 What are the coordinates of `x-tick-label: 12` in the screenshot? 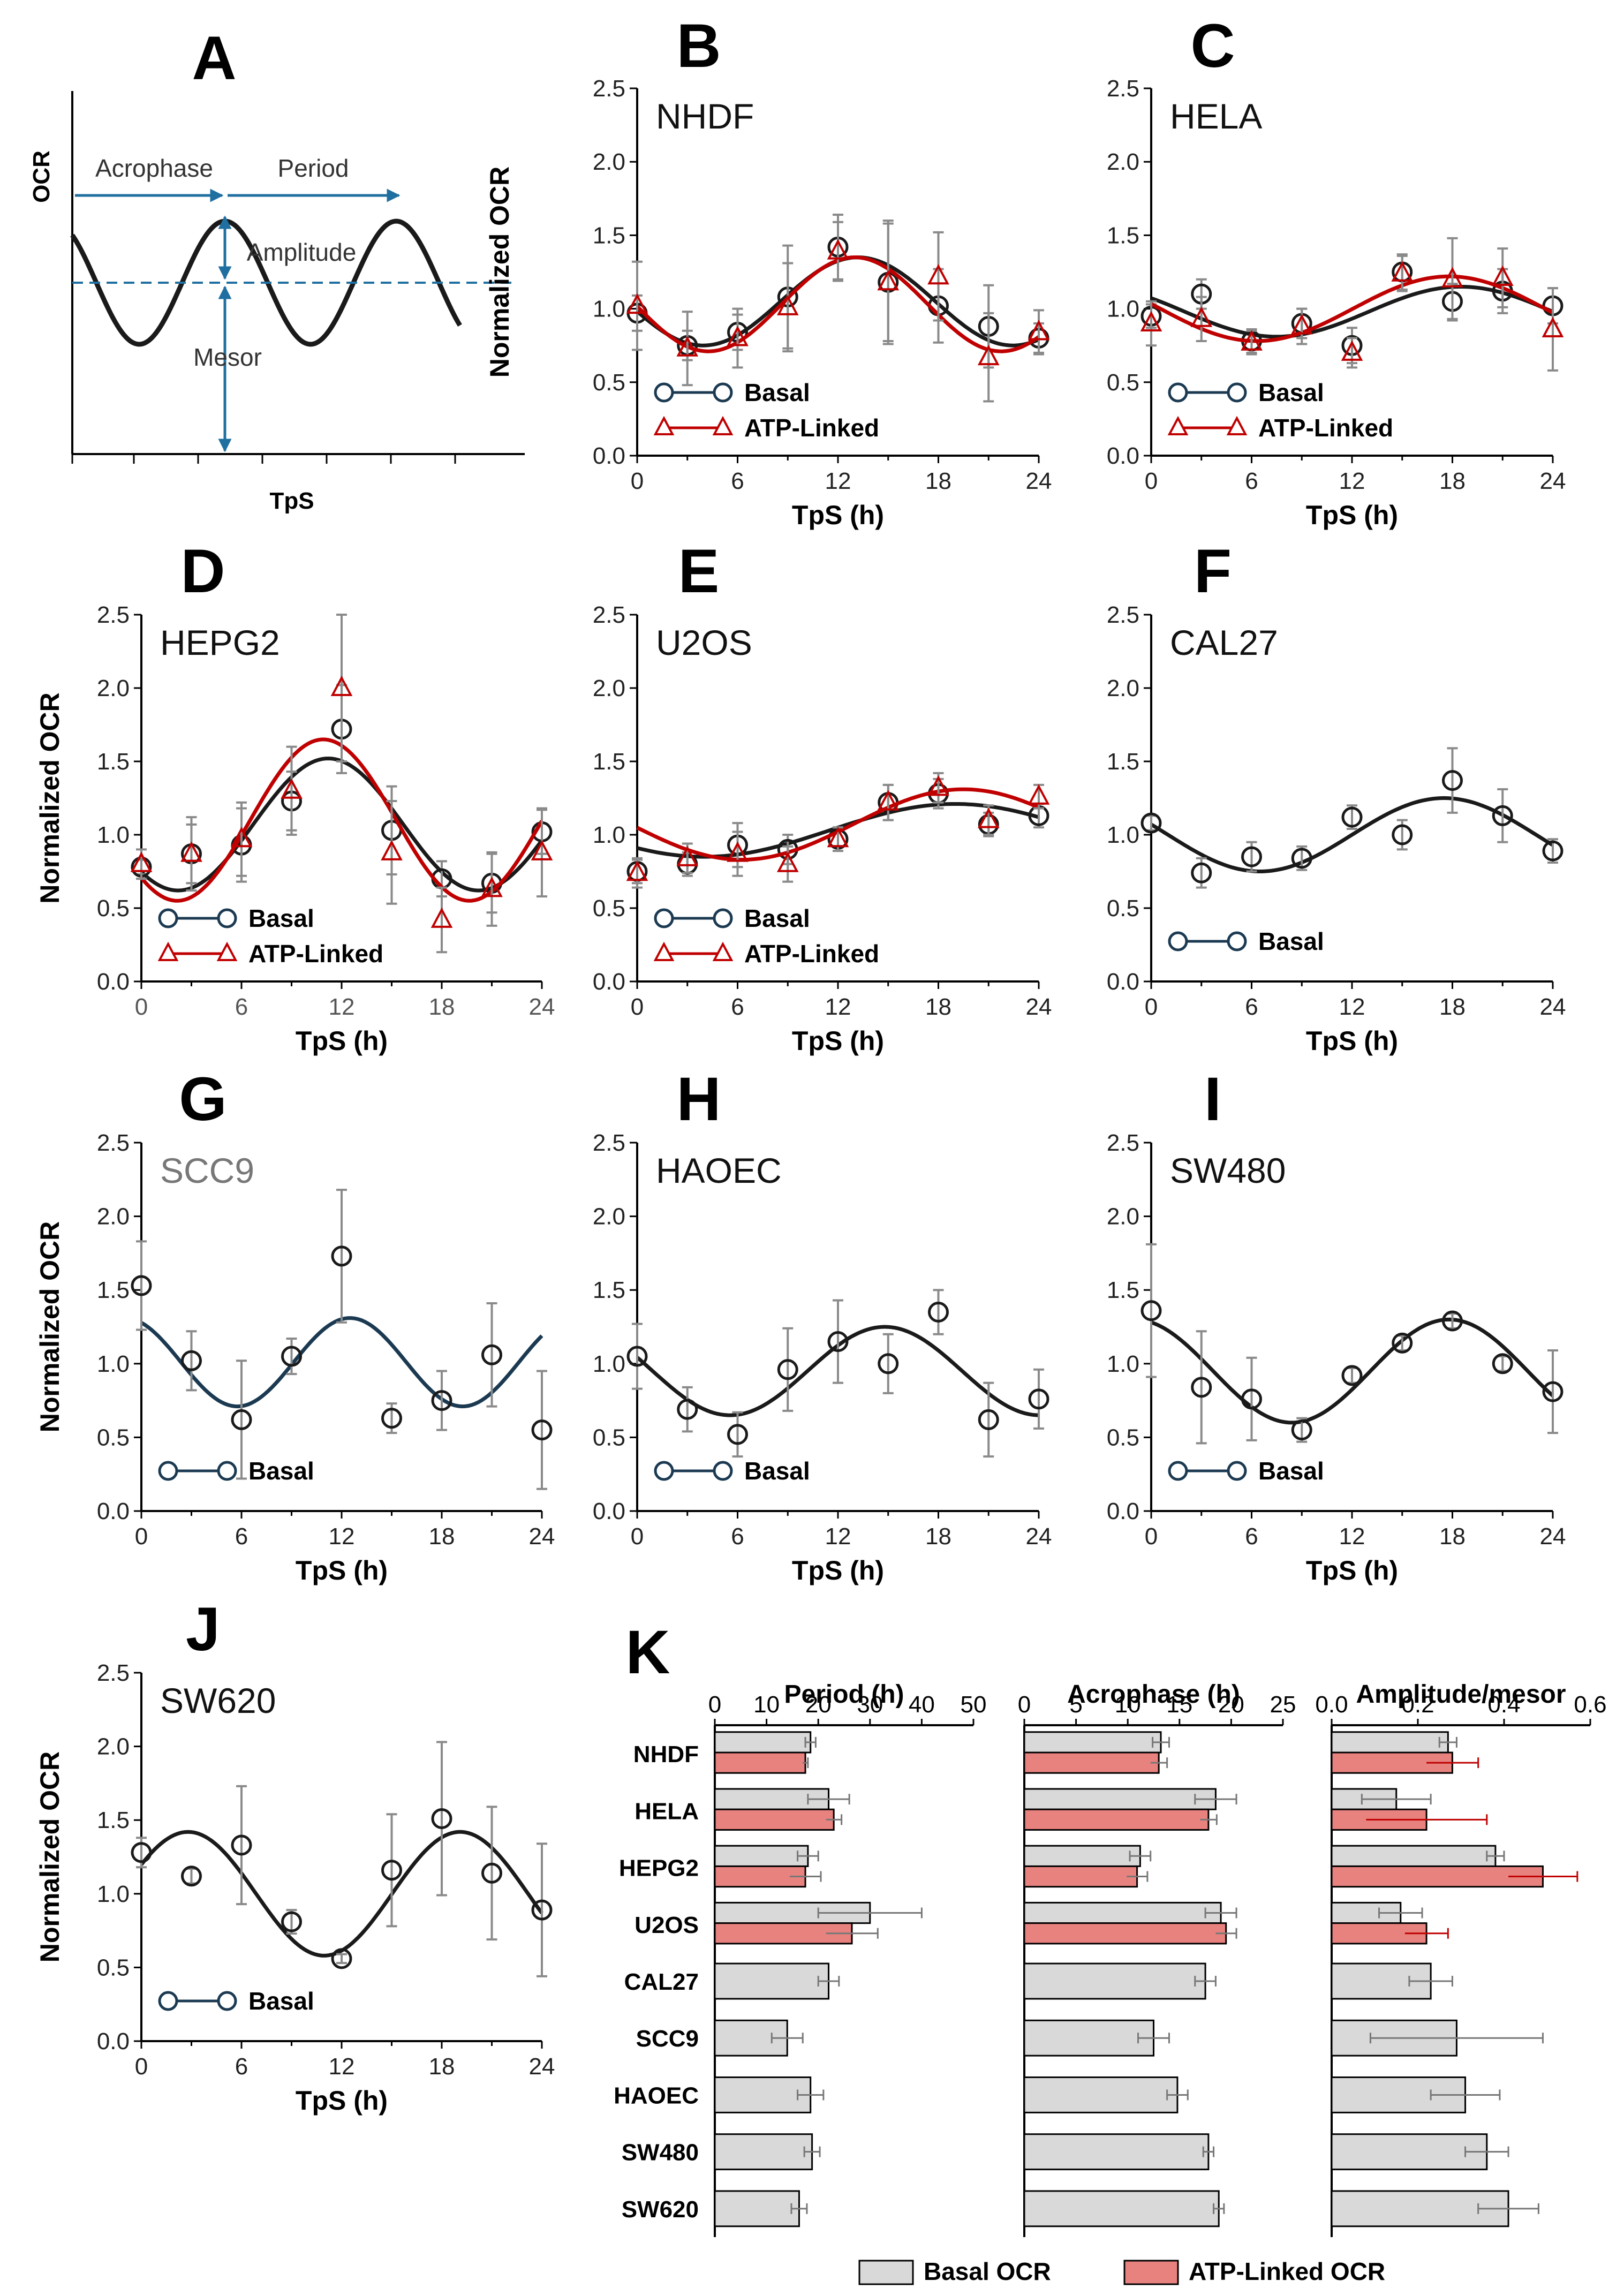 It's located at (1352, 481).